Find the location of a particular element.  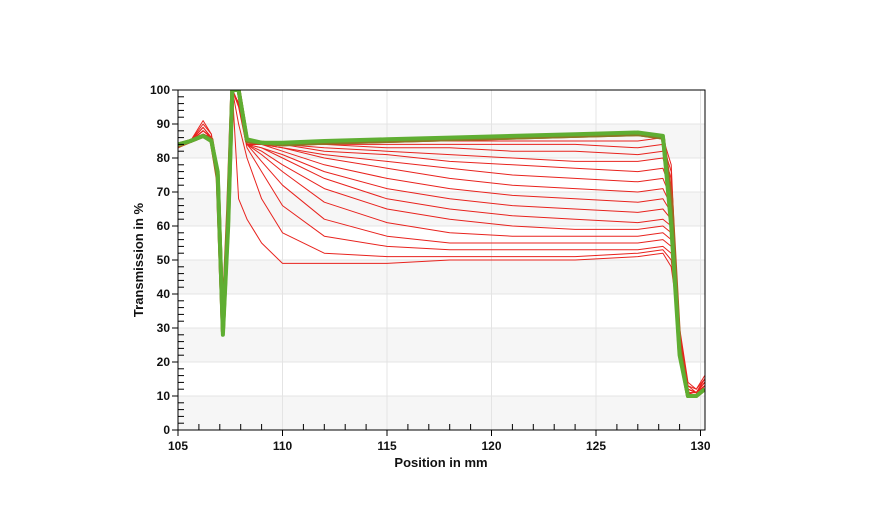

y-tick-label: 40 is located at coordinates (164, 294).